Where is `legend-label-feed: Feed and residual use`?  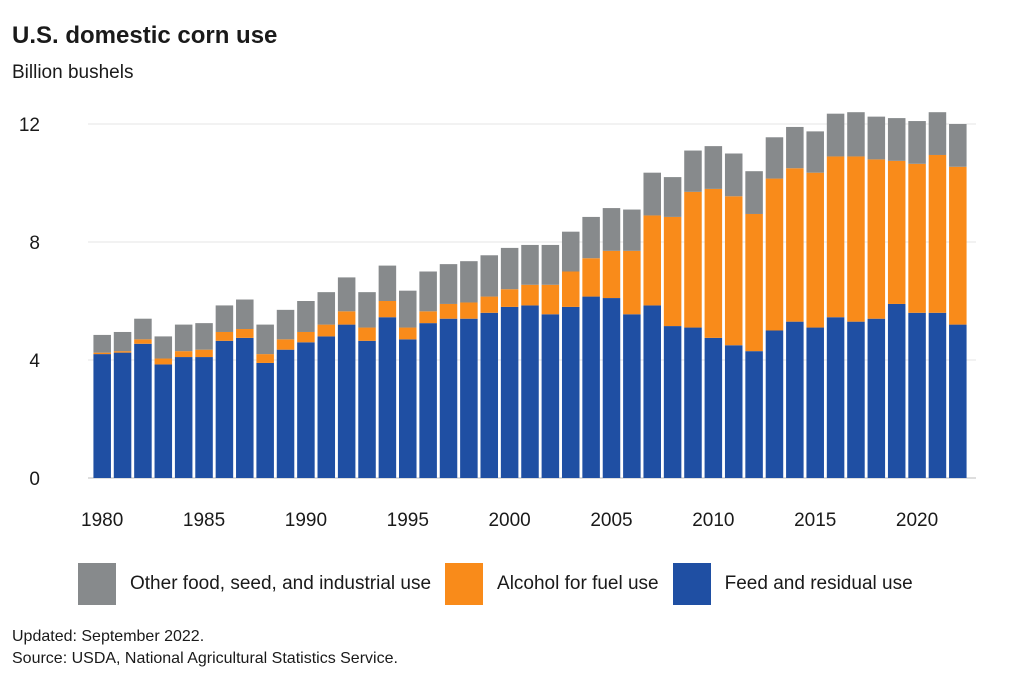 legend-label-feed: Feed and residual use is located at coordinates (818, 583).